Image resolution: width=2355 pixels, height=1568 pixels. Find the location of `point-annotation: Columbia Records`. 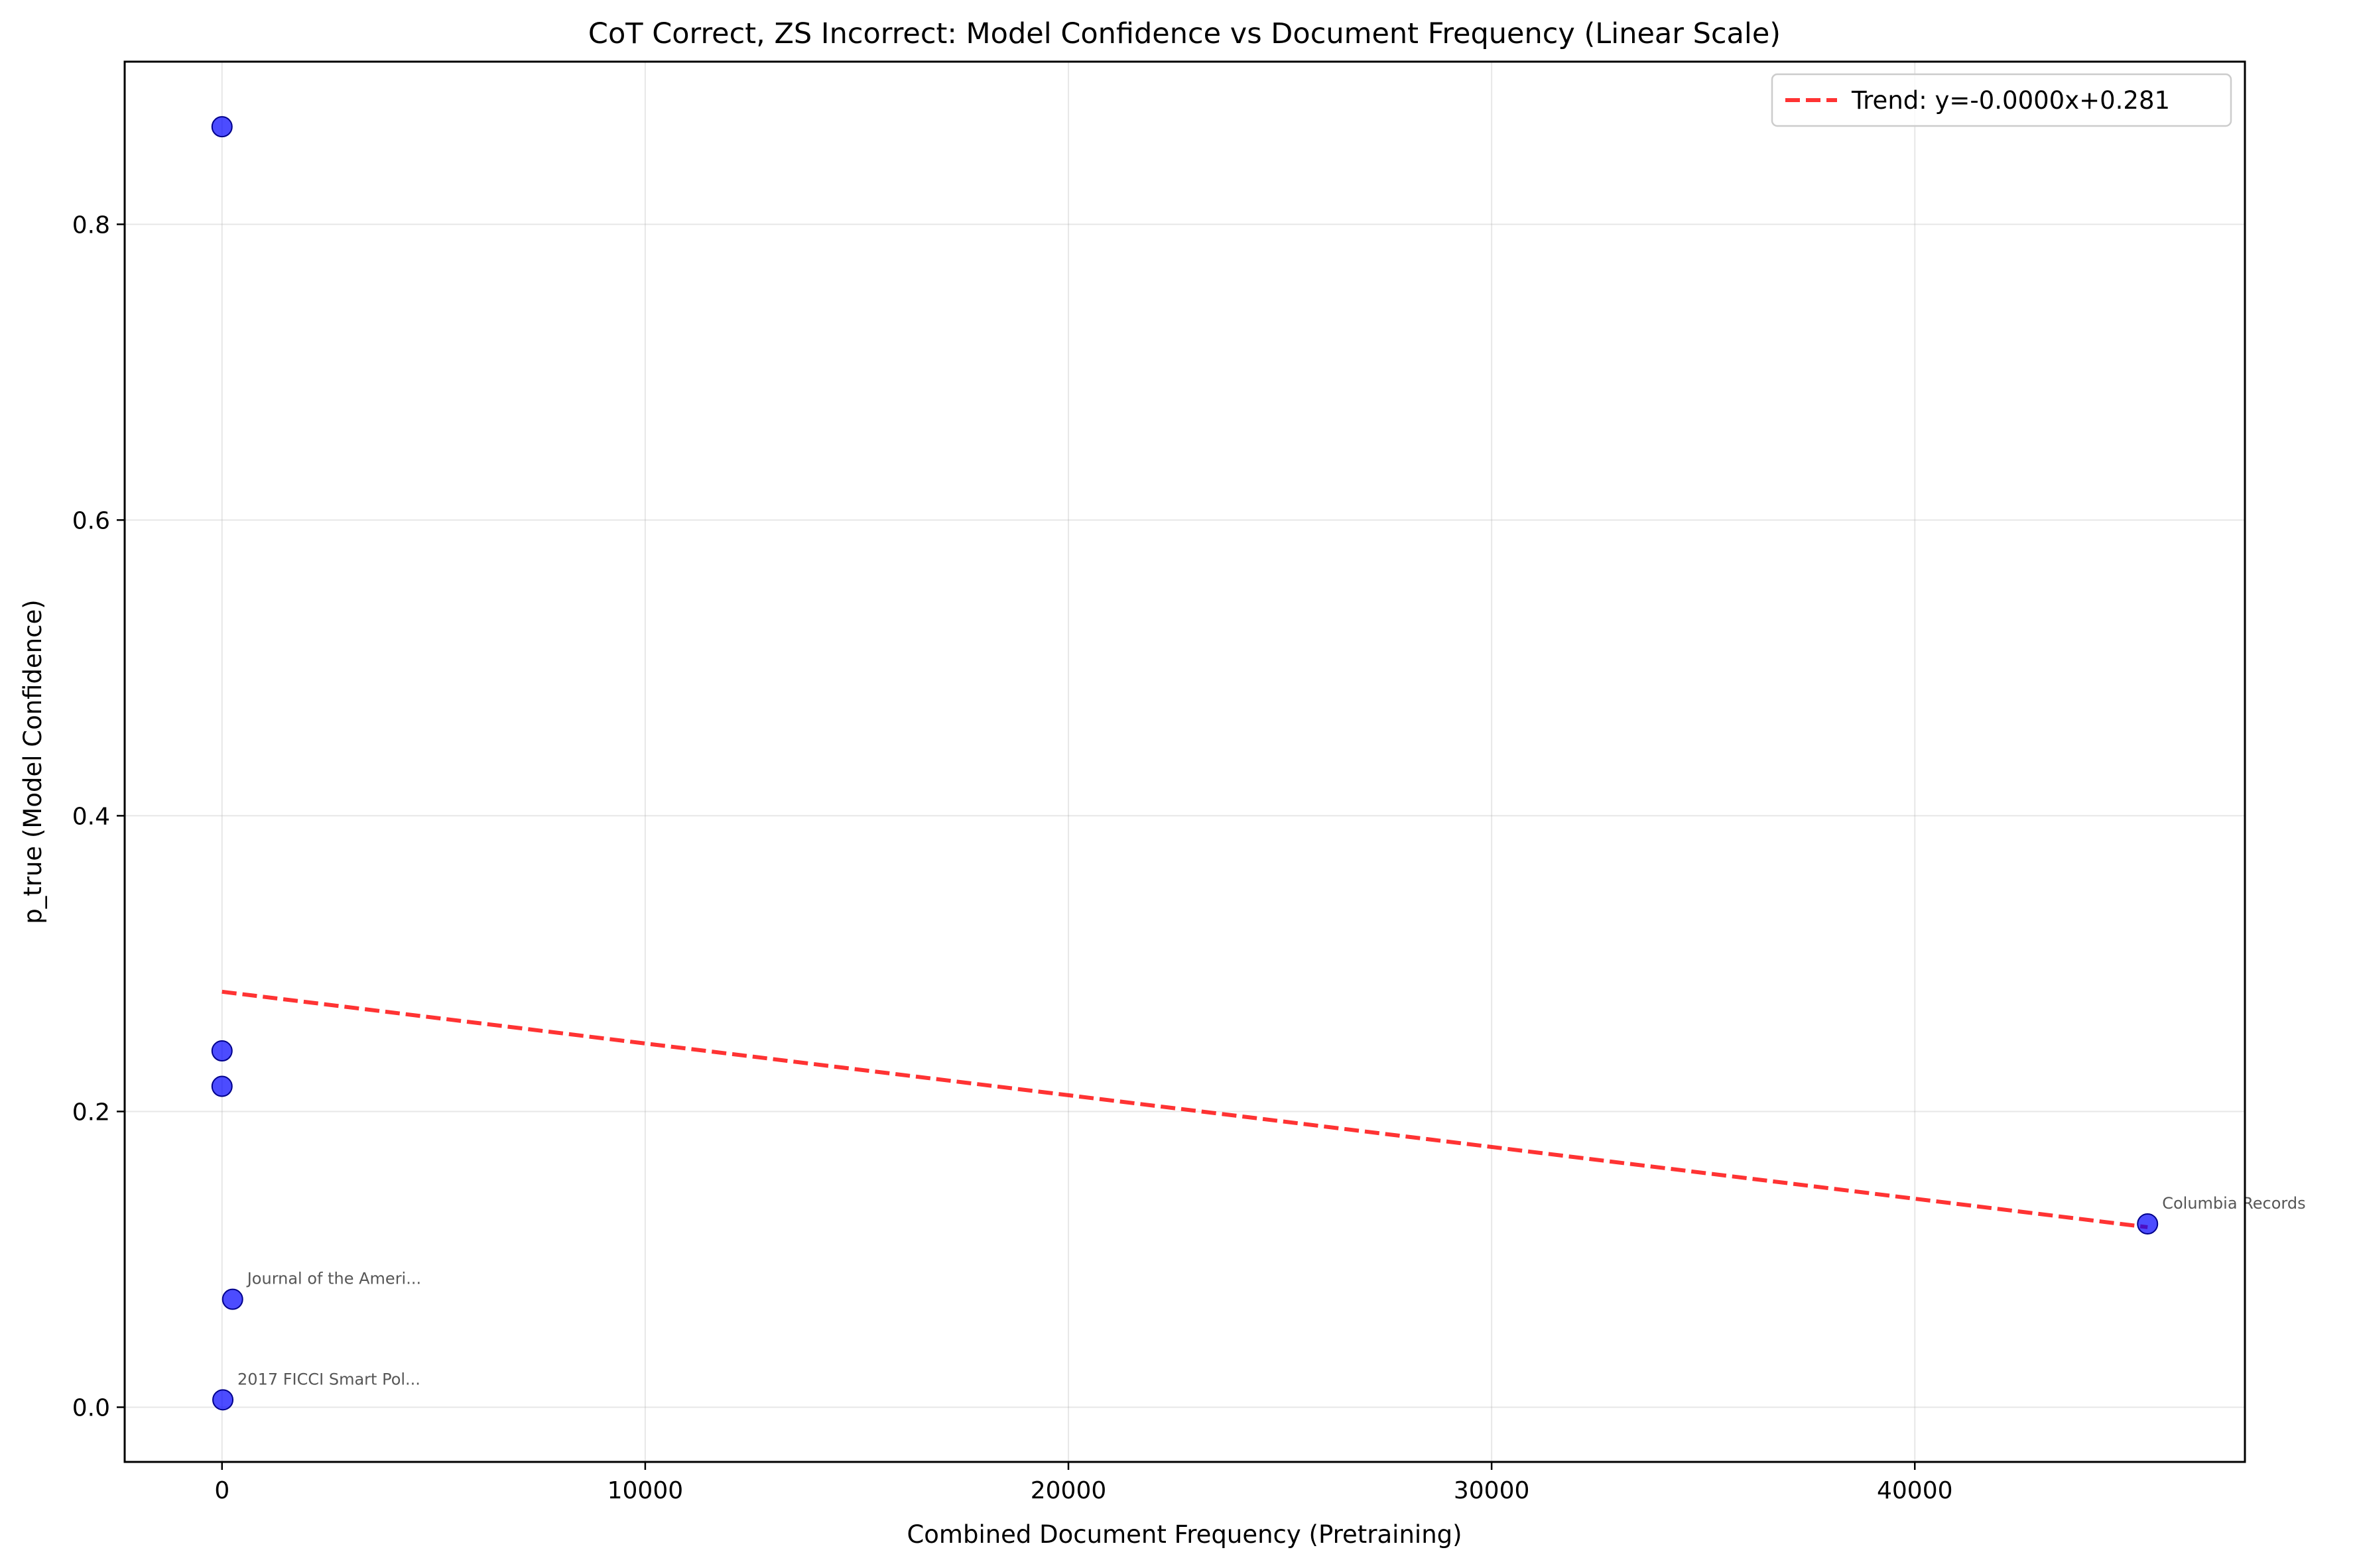

point-annotation: Columbia Records is located at coordinates (2234, 1203).